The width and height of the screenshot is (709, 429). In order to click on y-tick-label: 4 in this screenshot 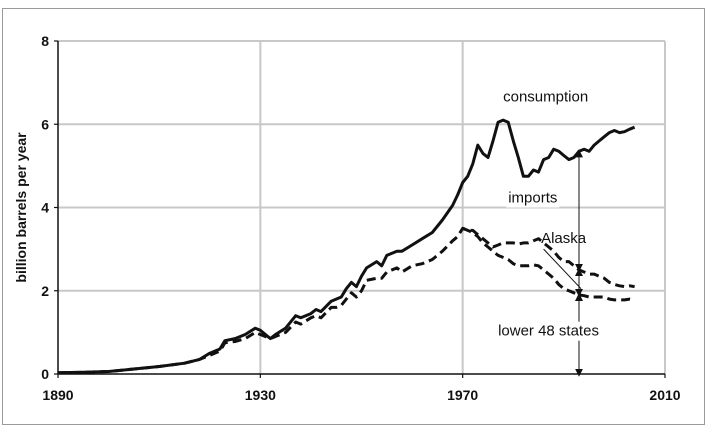, I will do `click(45, 208)`.